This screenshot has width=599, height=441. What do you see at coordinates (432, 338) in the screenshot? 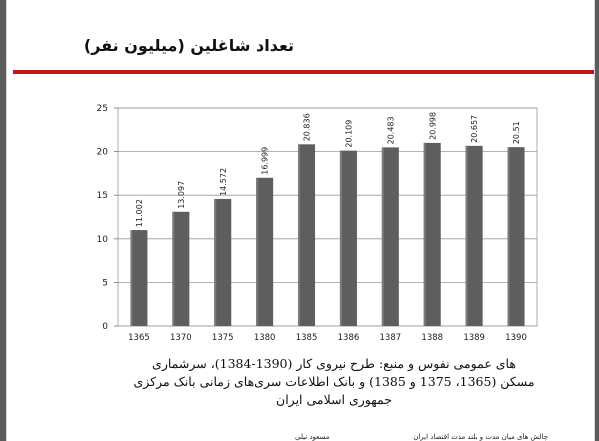
I see `x-tick-label: 1388` at bounding box center [432, 338].